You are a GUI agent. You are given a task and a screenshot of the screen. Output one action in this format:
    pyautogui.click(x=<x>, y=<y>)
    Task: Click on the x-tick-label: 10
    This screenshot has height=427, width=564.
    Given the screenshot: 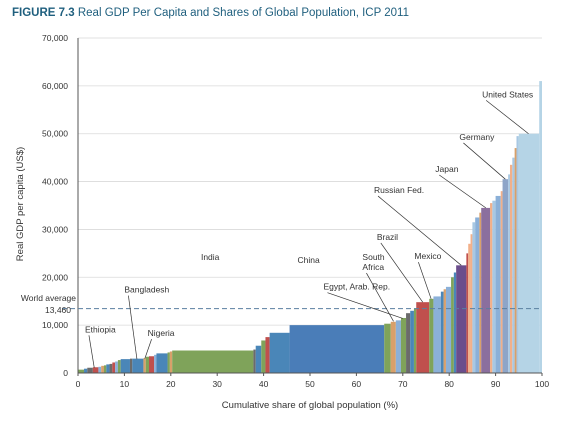 What is the action you would take?
    pyautogui.click(x=125, y=384)
    